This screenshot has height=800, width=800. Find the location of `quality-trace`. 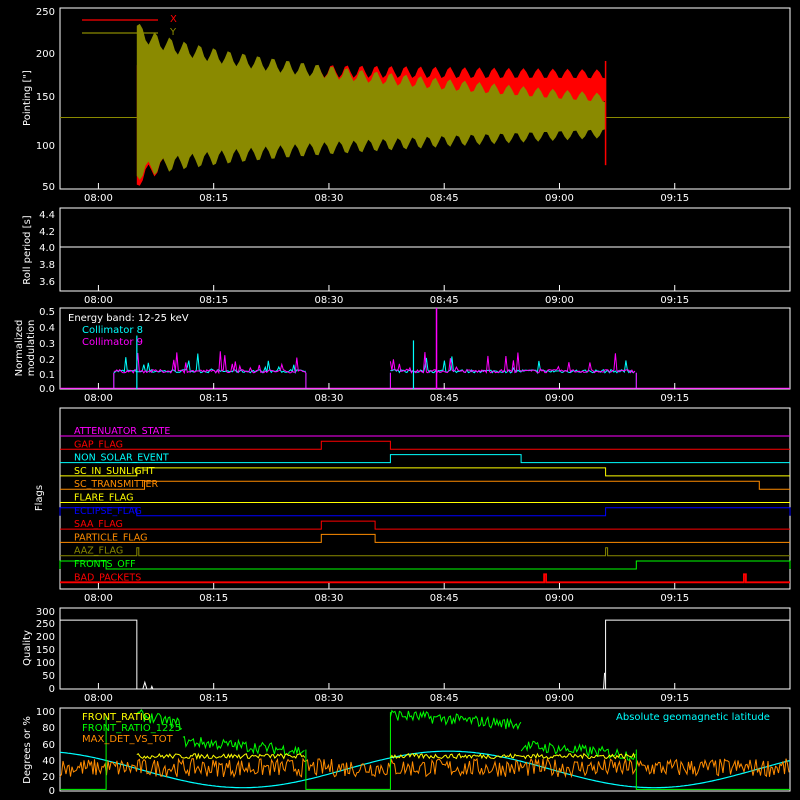

quality-trace is located at coordinates (425, 654).